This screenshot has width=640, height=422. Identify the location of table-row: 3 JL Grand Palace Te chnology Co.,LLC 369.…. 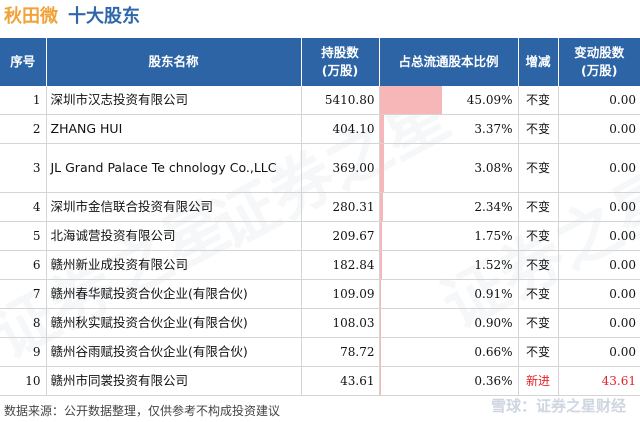
(320, 168).